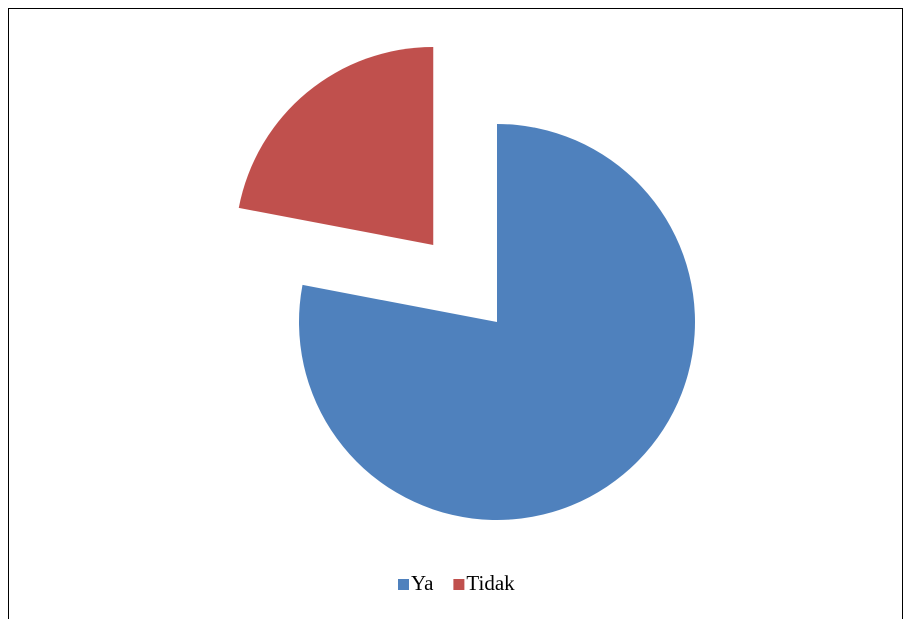 Image resolution: width=911 pixels, height=619 pixels. I want to click on legend-label: Tidak, so click(490, 583).